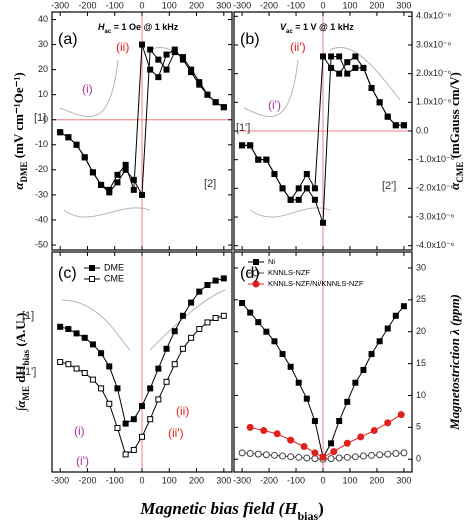 This screenshot has height=526, width=472. What do you see at coordinates (289, 272) in the screenshot?
I see `legend-label: KNNLS-NZF` at bounding box center [289, 272].